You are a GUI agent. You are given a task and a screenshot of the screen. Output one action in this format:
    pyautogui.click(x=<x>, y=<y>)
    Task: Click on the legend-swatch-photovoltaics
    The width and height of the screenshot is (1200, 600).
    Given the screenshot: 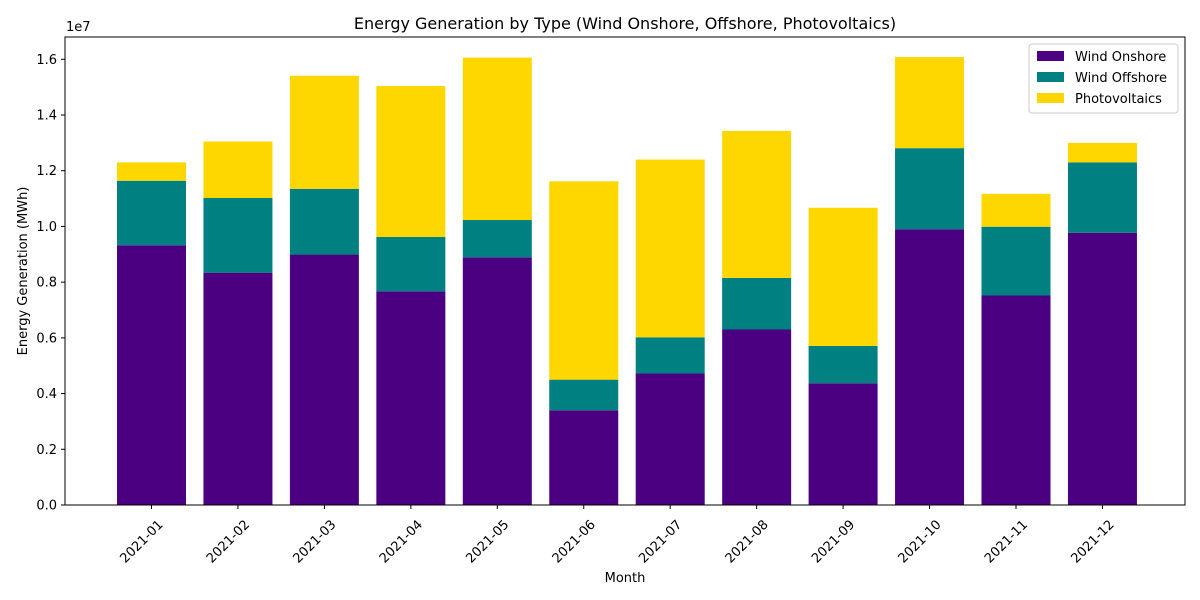 What is the action you would take?
    pyautogui.click(x=1050, y=98)
    